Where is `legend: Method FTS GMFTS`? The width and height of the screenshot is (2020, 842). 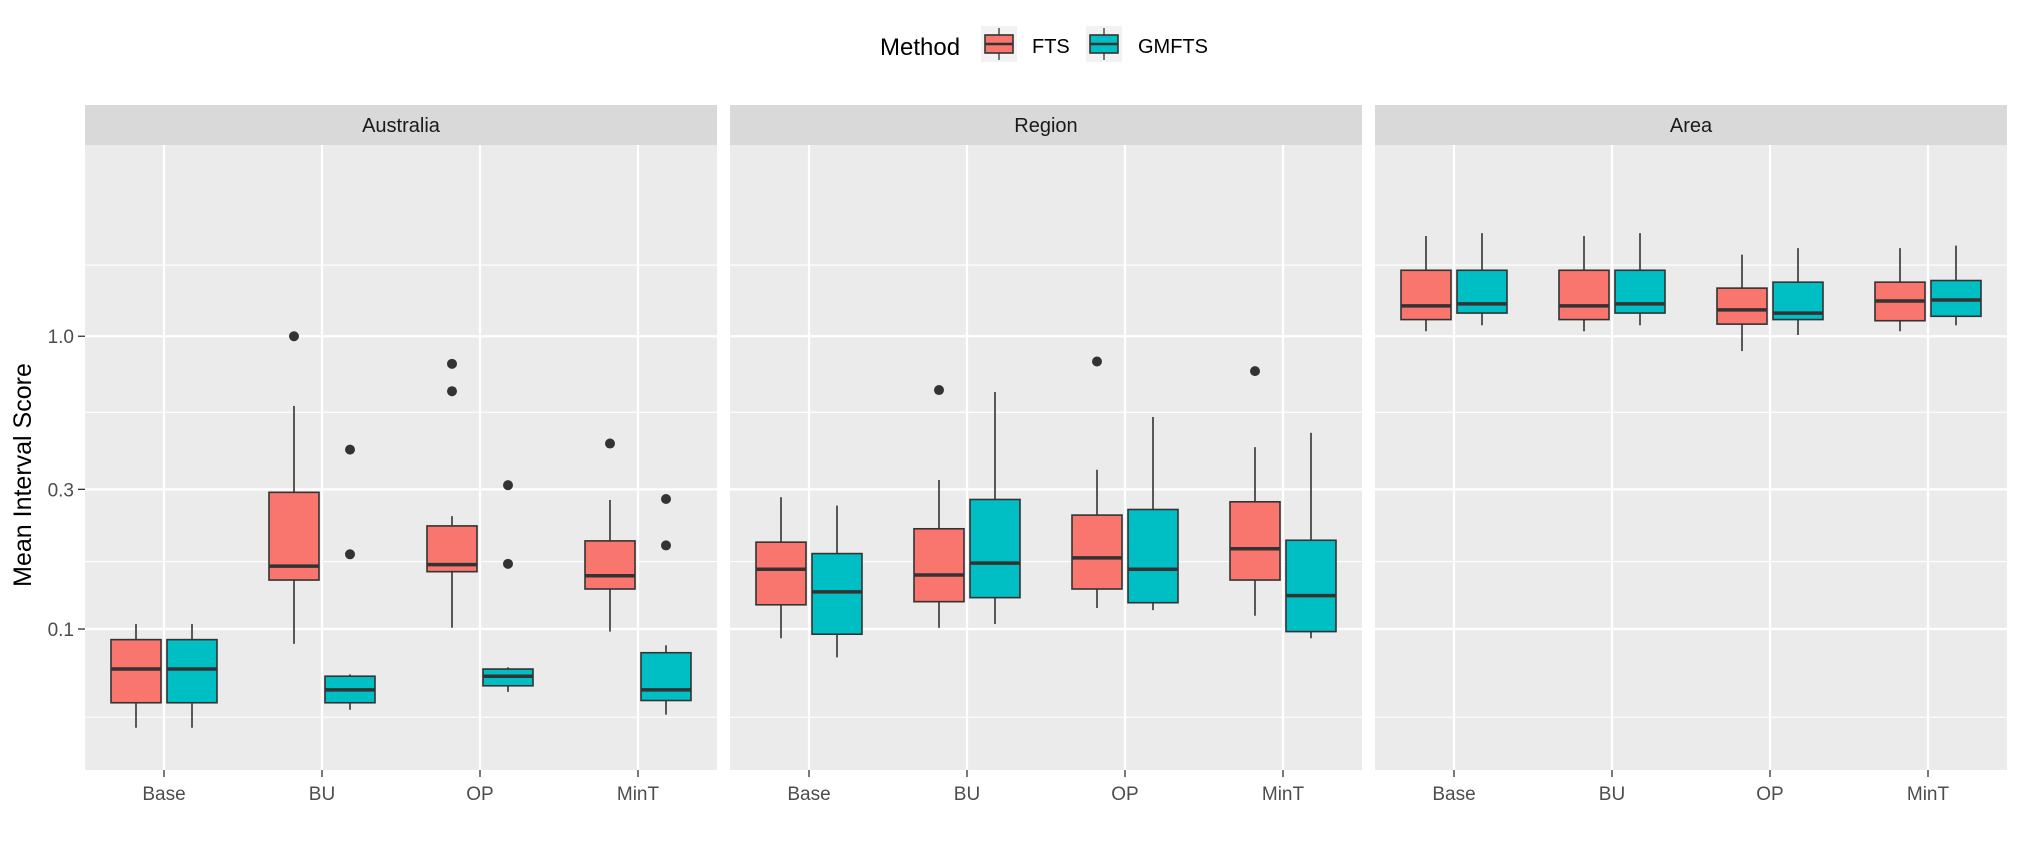
legend: Method FTS GMFTS is located at coordinates (1044, 44).